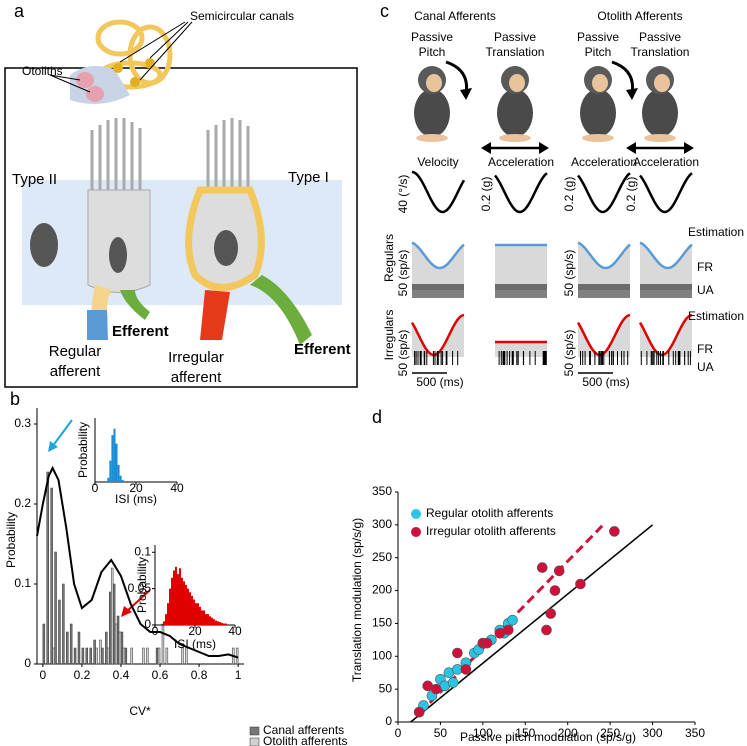 This screenshot has height=746, width=747. What do you see at coordinates (382, 524) in the screenshot?
I see `y-tick-label: 300` at bounding box center [382, 524].